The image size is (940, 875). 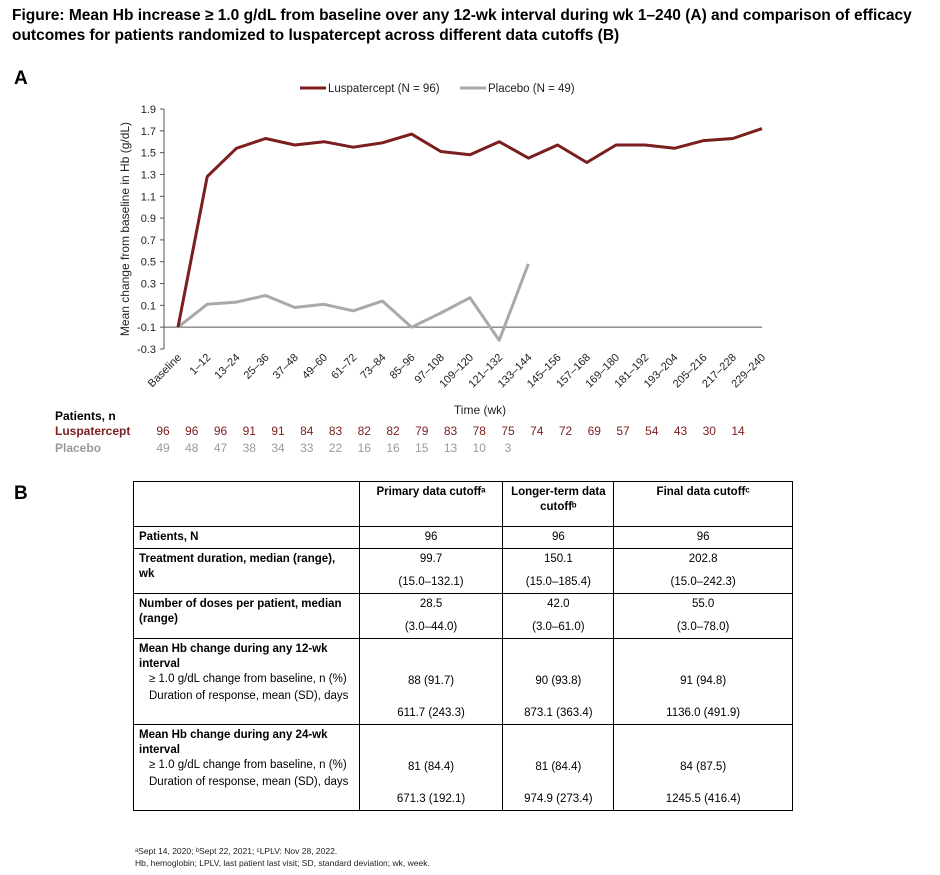 What do you see at coordinates (278, 448) in the screenshot?
I see `patients-count: 34` at bounding box center [278, 448].